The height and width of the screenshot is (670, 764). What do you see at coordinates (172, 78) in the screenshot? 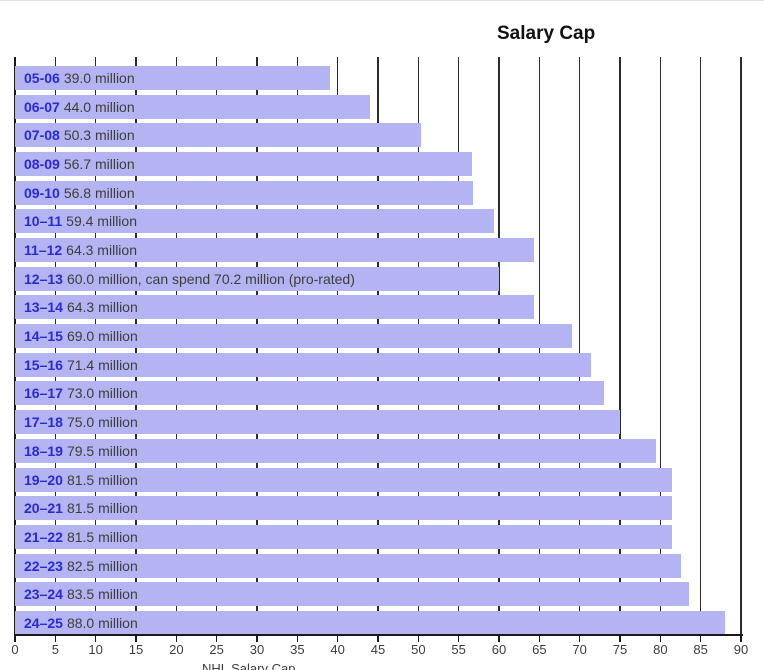
I see `bar-05-06: 05-06 39.0 million` at bounding box center [172, 78].